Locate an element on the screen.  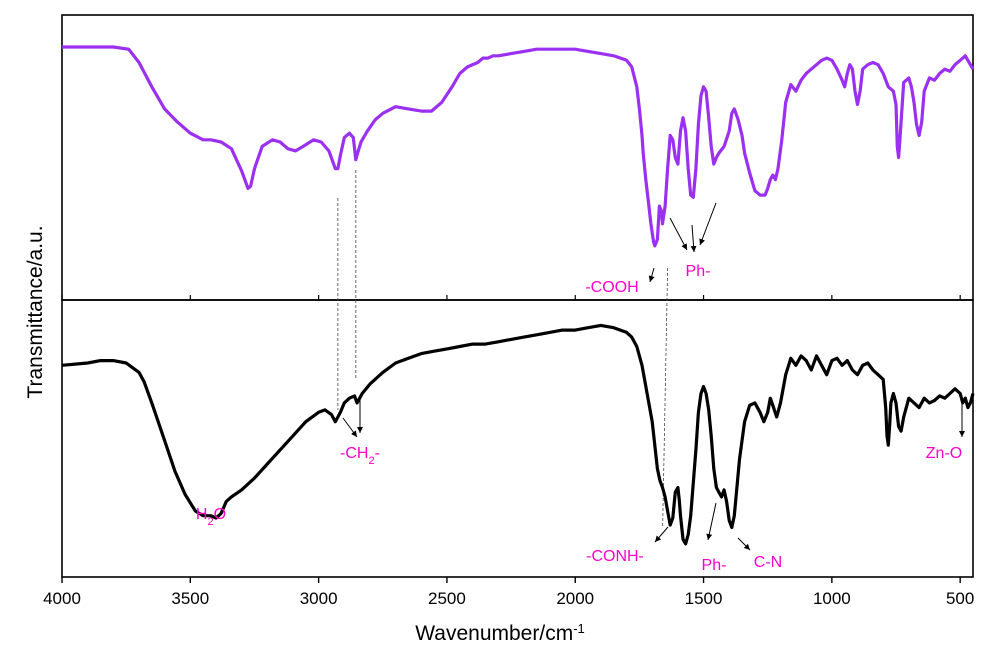
y-axis-label: Transmittance/a.u. is located at coordinates (35, 311).